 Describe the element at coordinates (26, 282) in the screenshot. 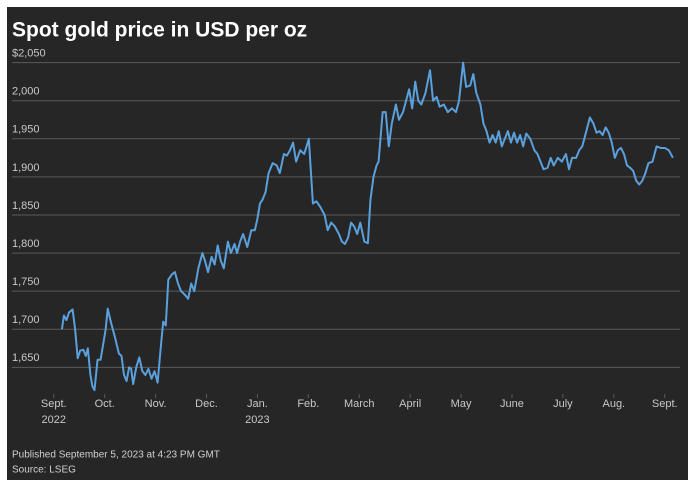

I see `y-tick-label: 1,750` at that location.